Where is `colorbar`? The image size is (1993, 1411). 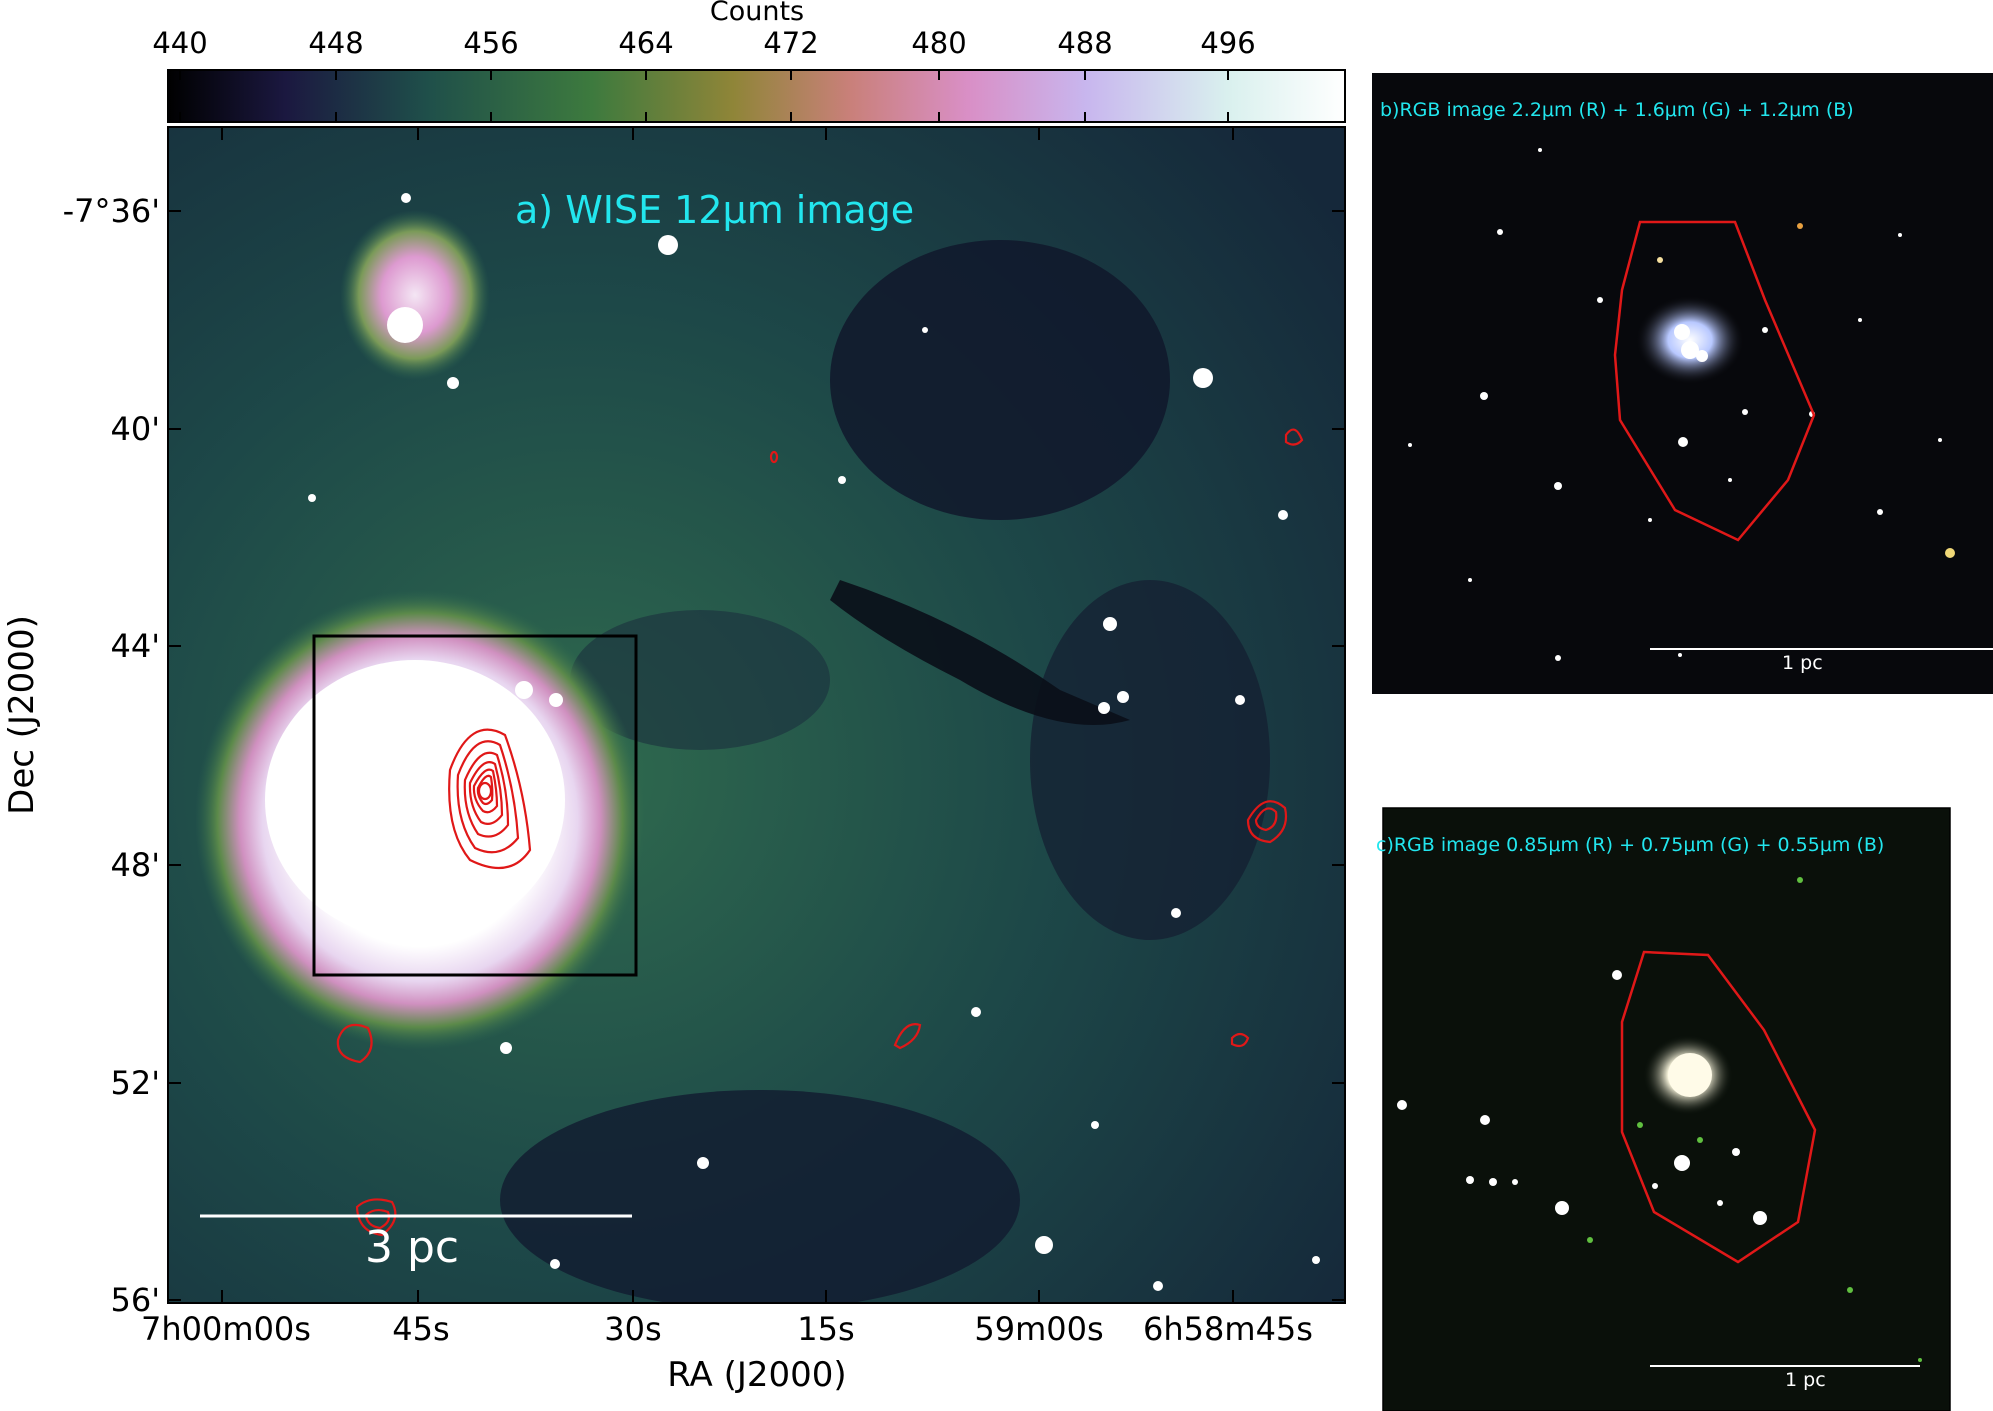 colorbar is located at coordinates (756, 96).